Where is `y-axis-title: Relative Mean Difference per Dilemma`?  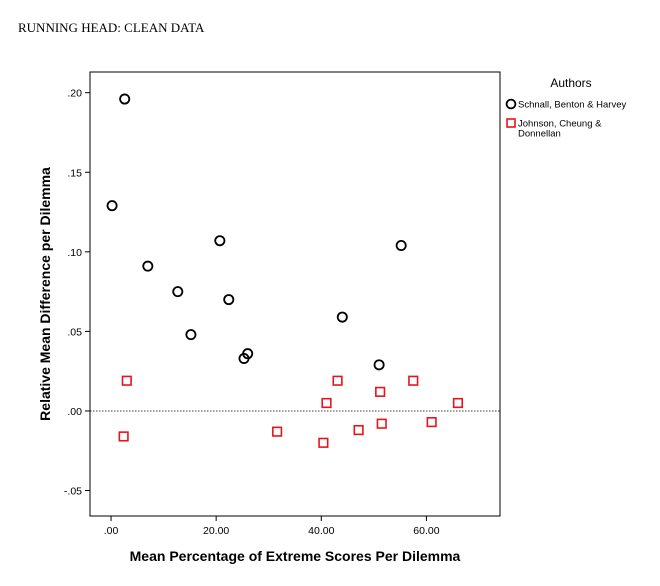 y-axis-title: Relative Mean Difference per Dilemma is located at coordinates (45, 294).